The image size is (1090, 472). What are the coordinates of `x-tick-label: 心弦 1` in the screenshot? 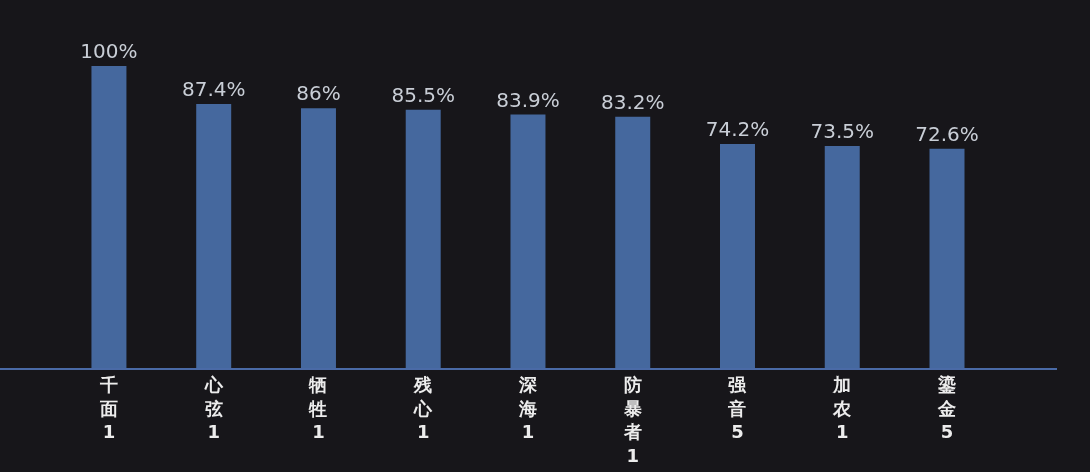 It's located at (213, 408).